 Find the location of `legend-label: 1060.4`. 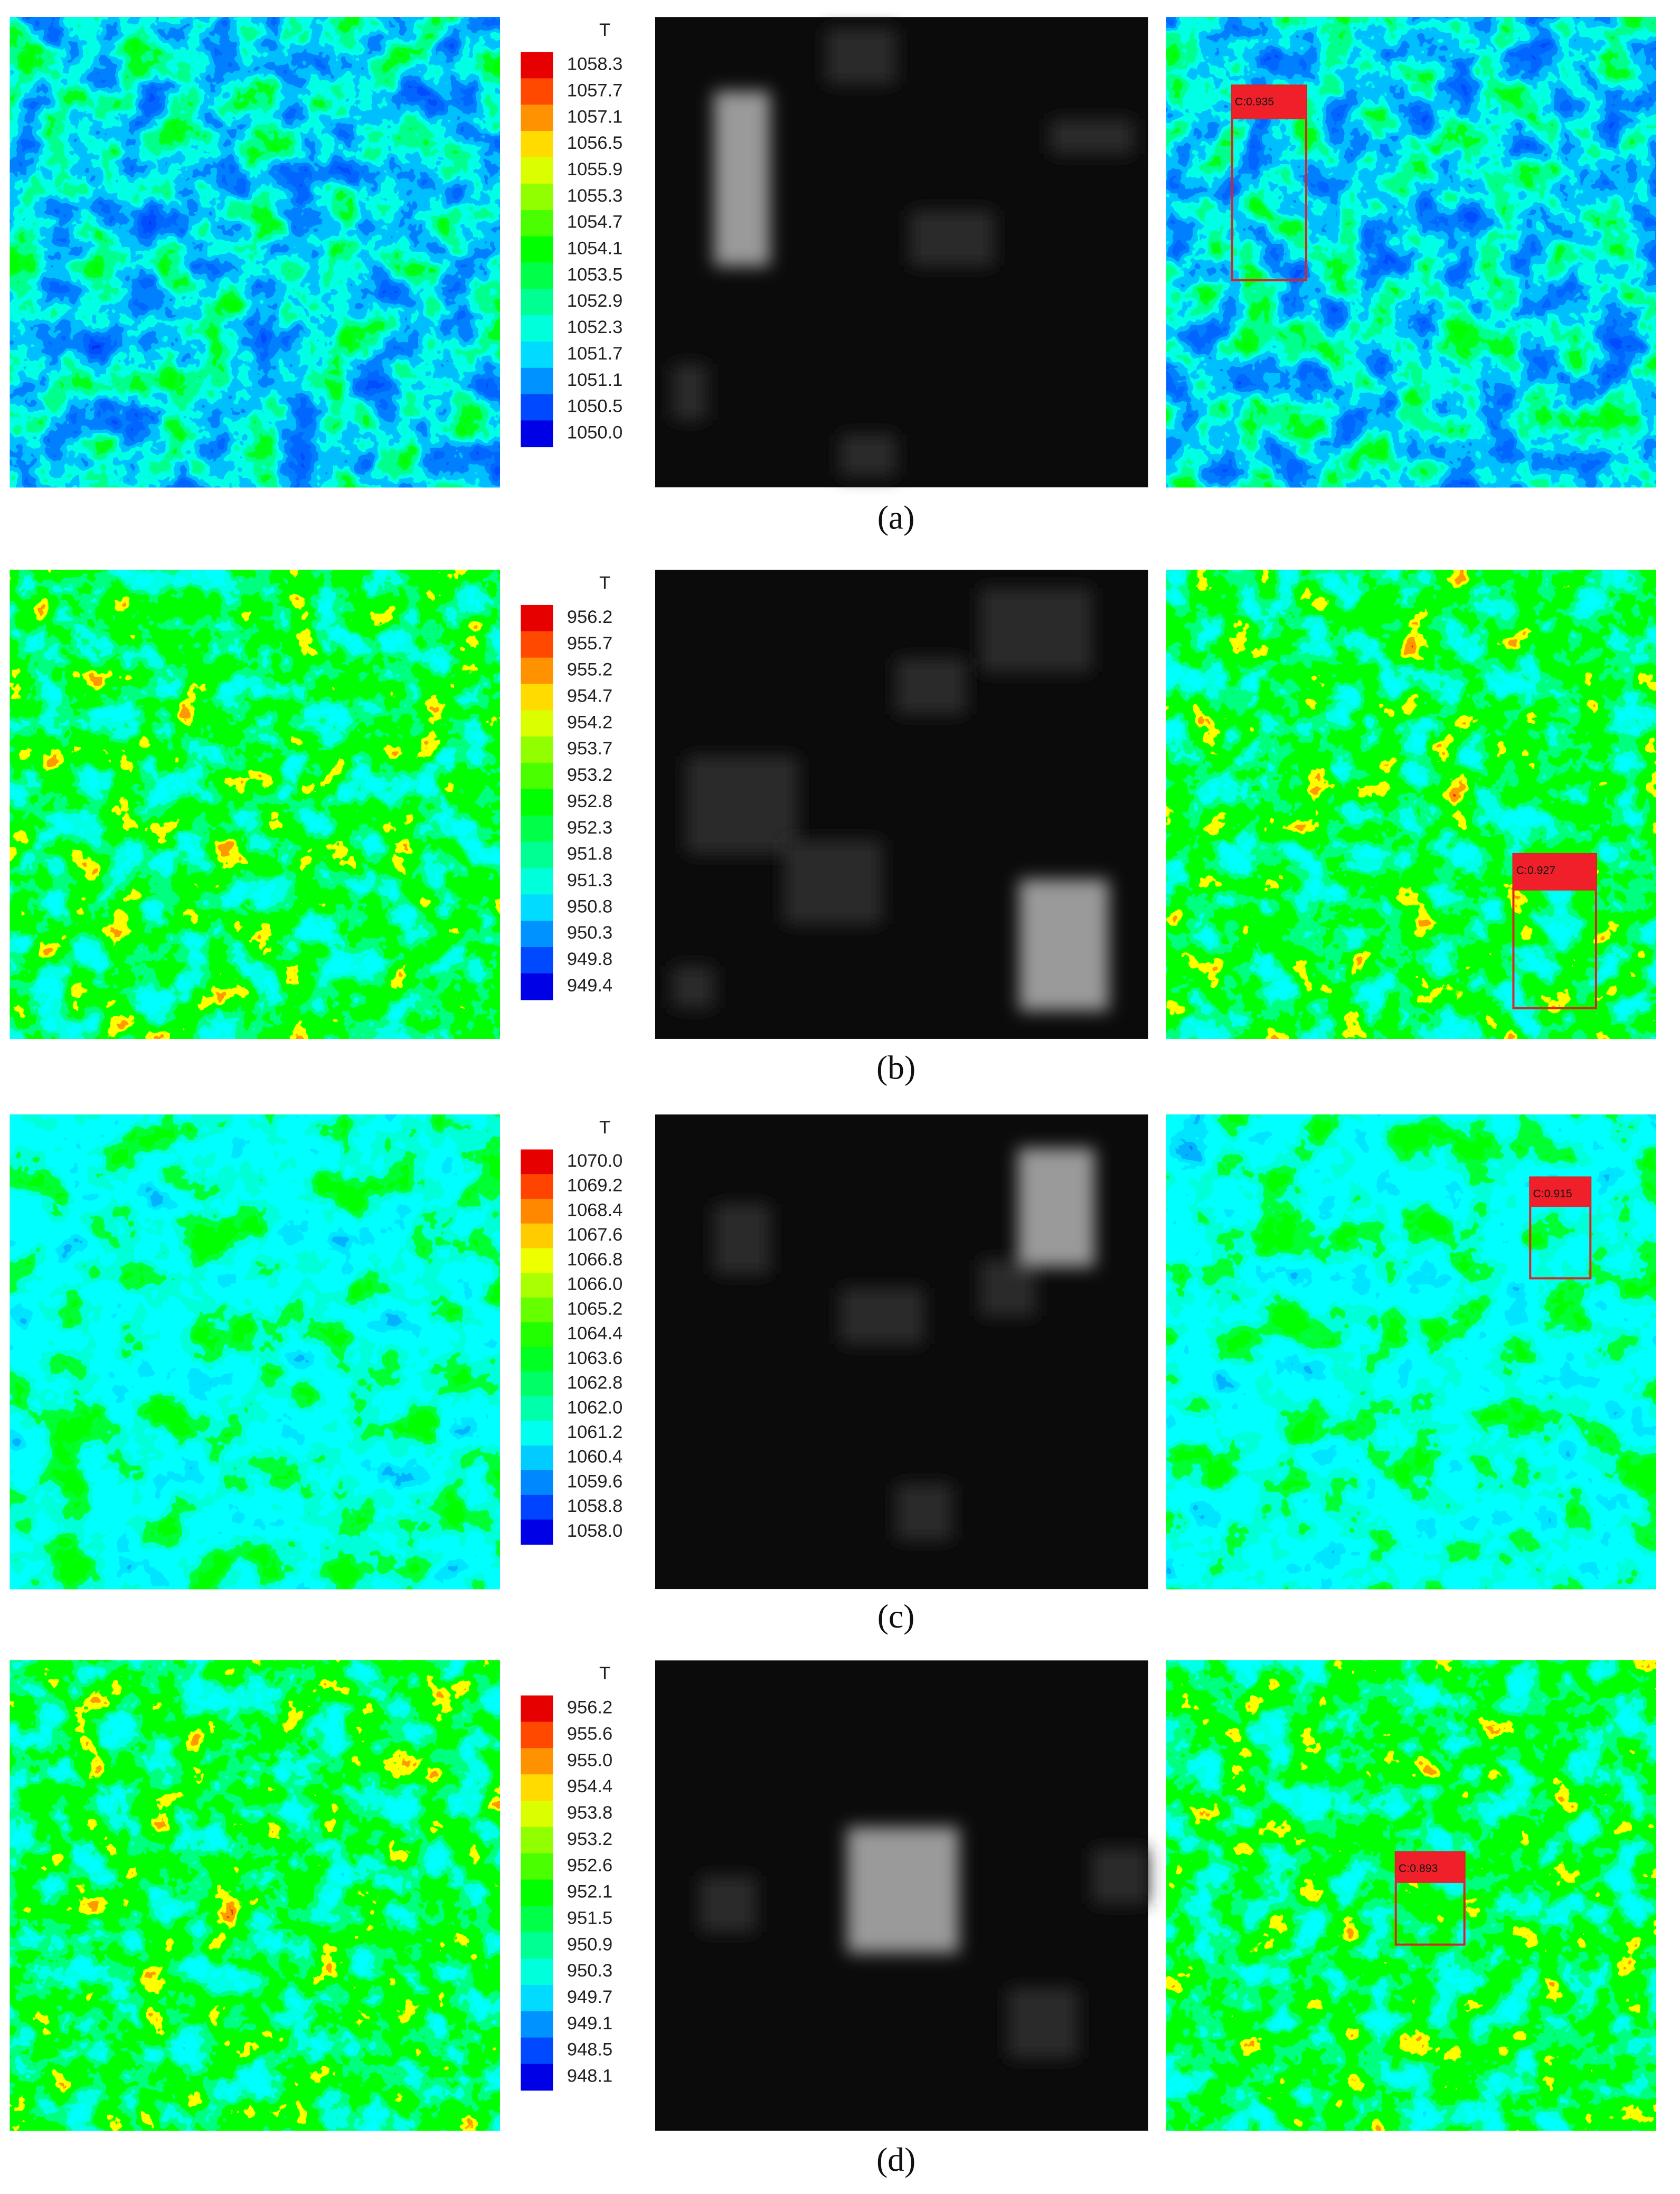

legend-label: 1060.4 is located at coordinates (594, 1457).